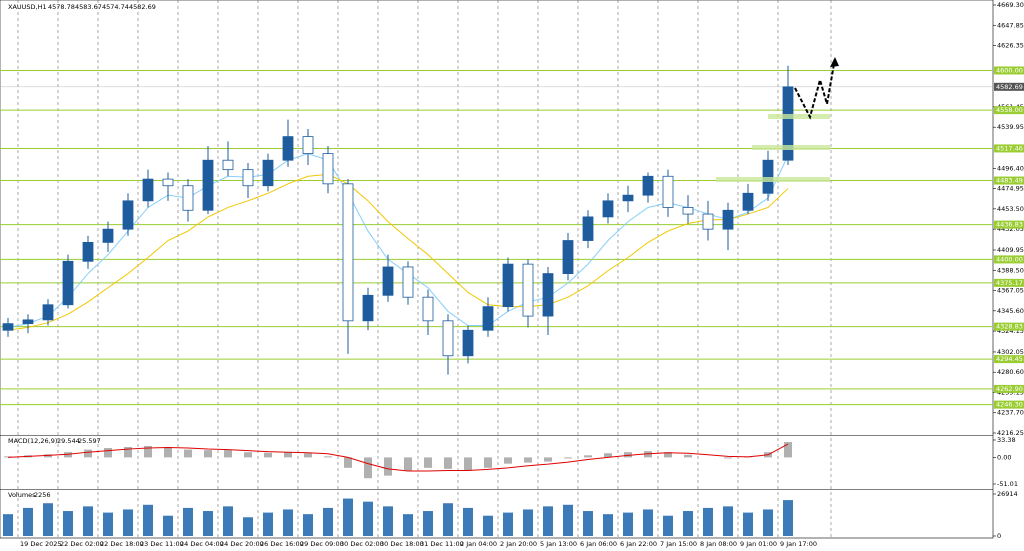 The image size is (1024, 551). I want to click on header-value: 4574.74, so click(115, 7).